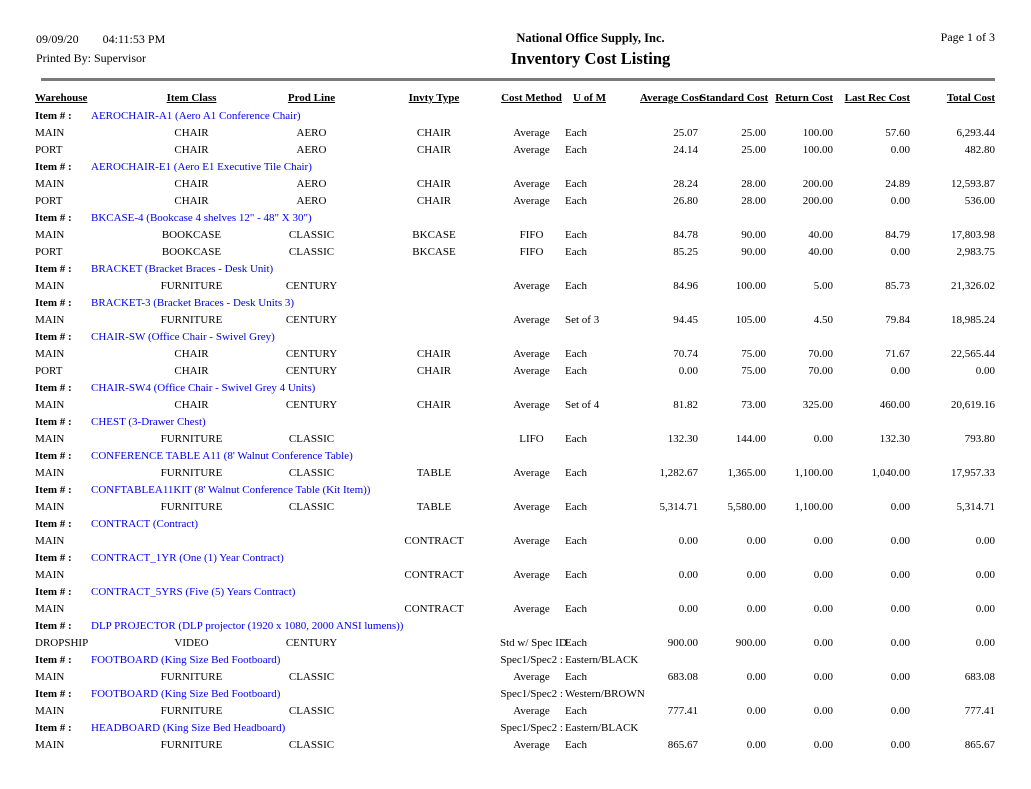 This screenshot has width=1031, height=789. I want to click on average-cost-cell: 84.78, so click(685, 234).